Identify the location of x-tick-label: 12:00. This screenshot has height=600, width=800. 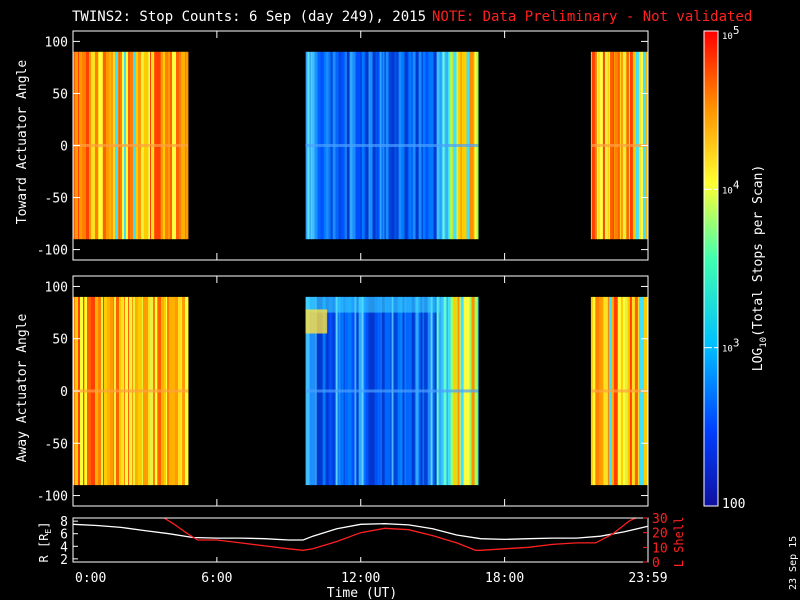
(360, 578).